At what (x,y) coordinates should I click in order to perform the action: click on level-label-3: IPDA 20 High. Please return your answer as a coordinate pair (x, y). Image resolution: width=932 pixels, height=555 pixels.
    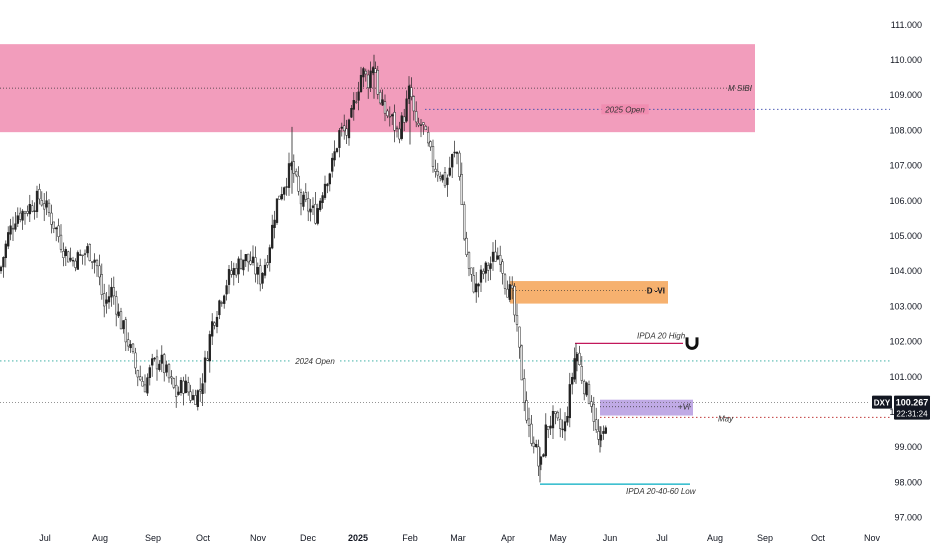
    Looking at the image, I should click on (661, 335).